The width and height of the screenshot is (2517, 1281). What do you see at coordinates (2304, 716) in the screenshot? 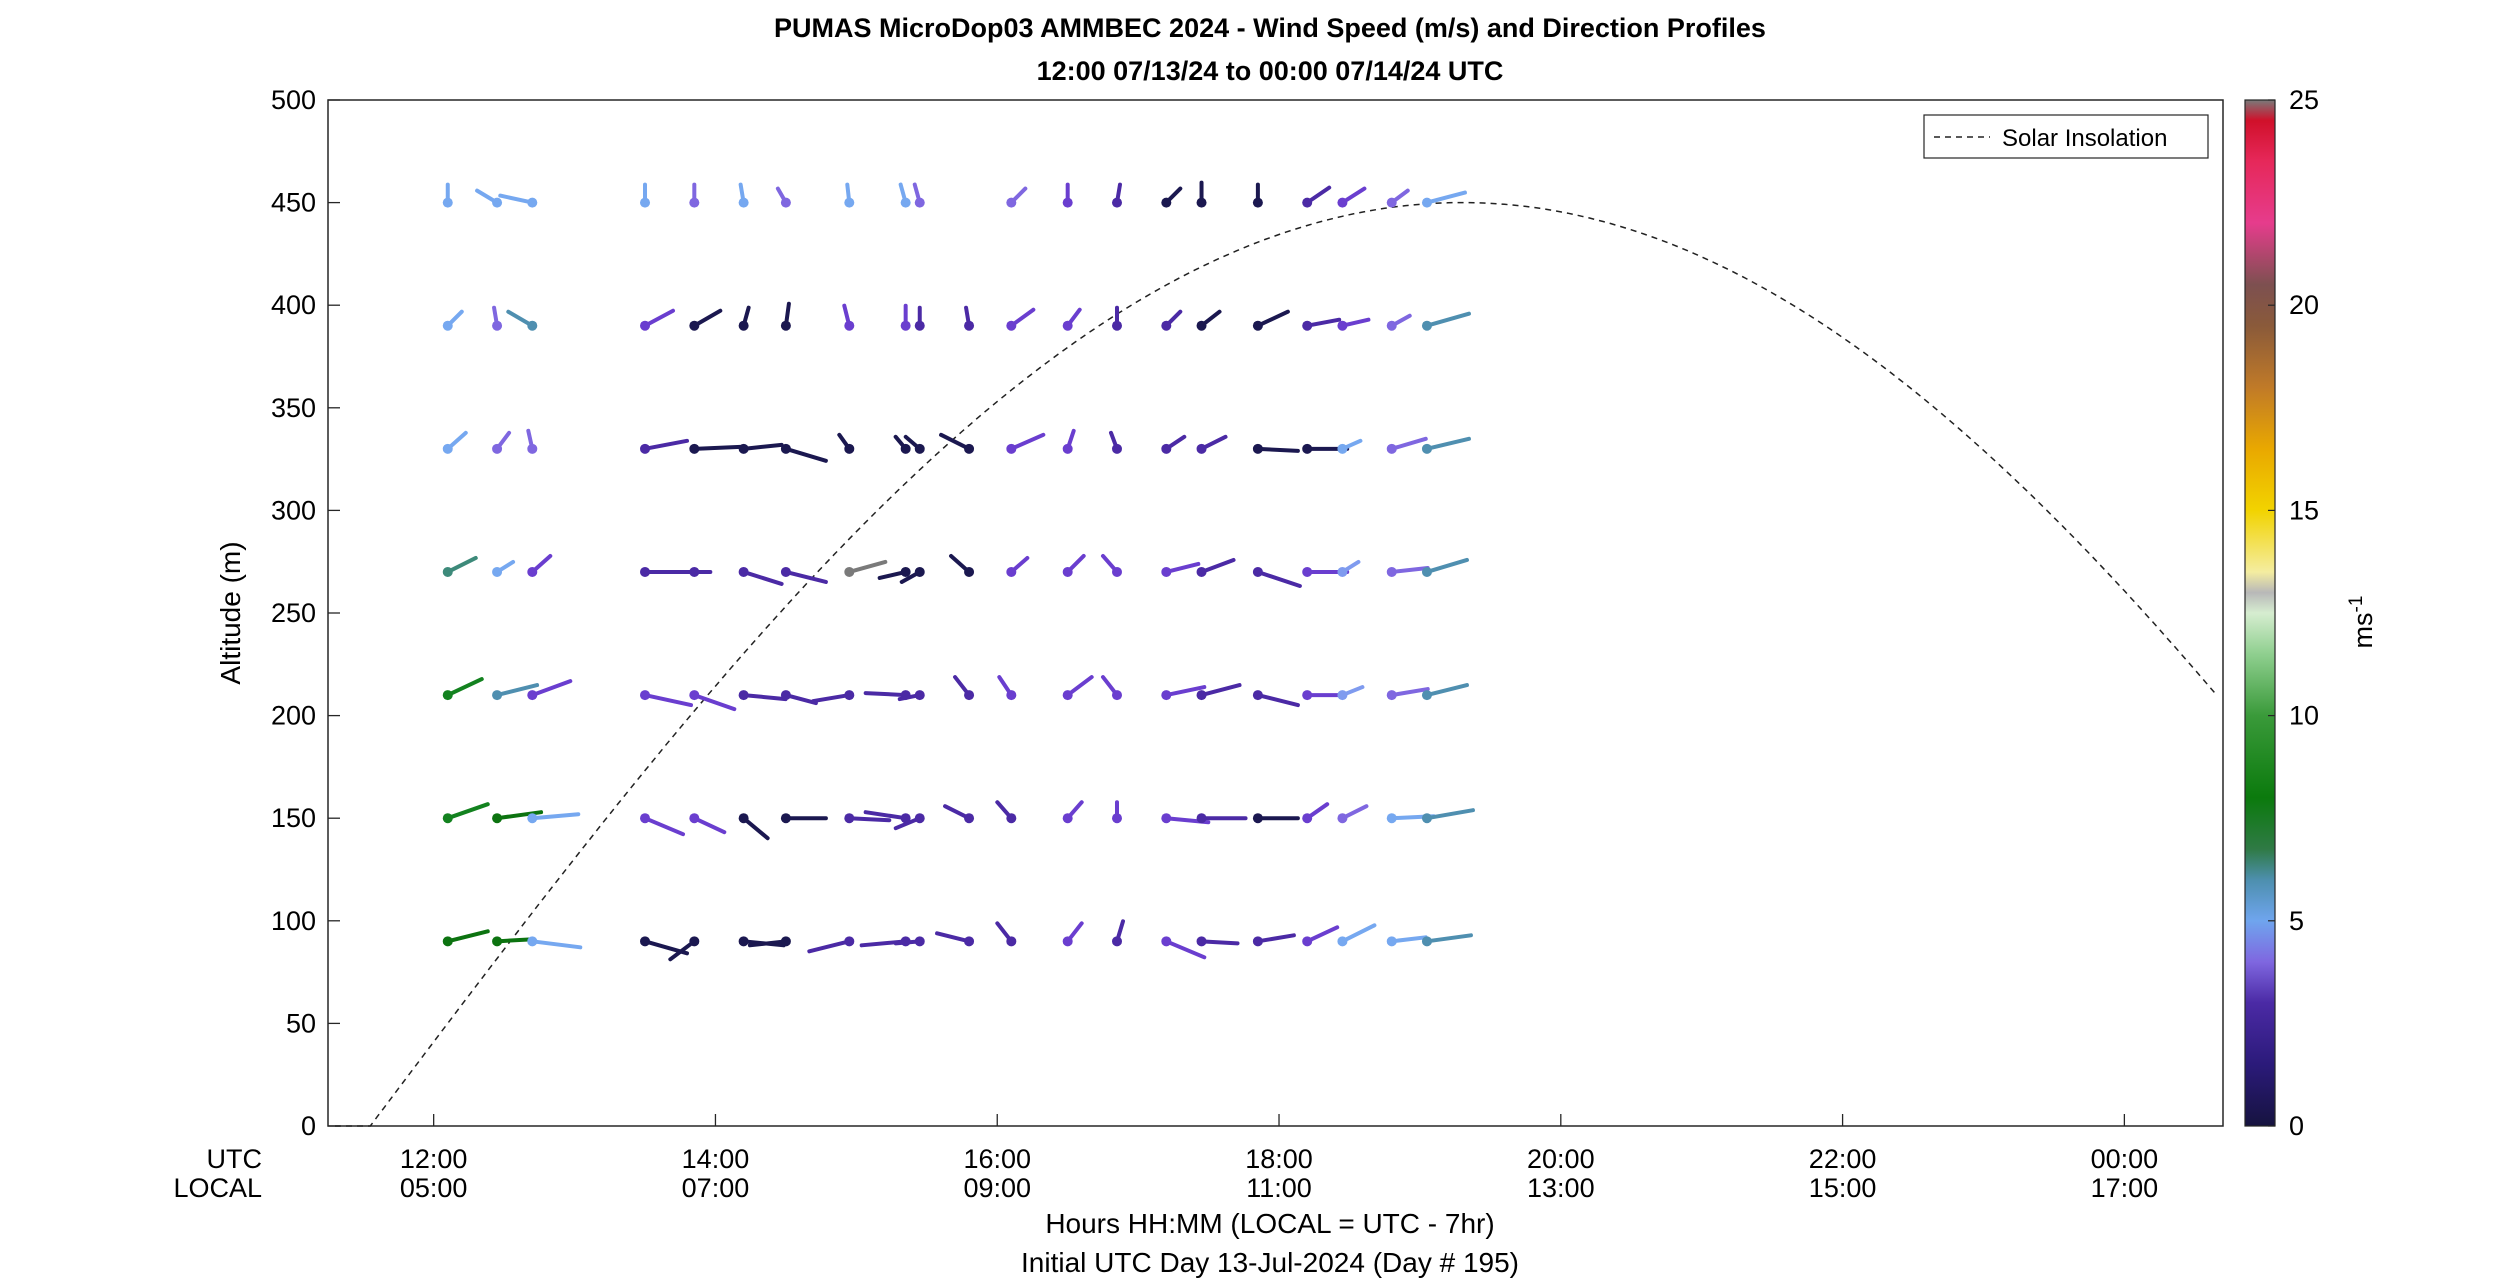
I see `colorbar-tick-label: 10` at bounding box center [2304, 716].